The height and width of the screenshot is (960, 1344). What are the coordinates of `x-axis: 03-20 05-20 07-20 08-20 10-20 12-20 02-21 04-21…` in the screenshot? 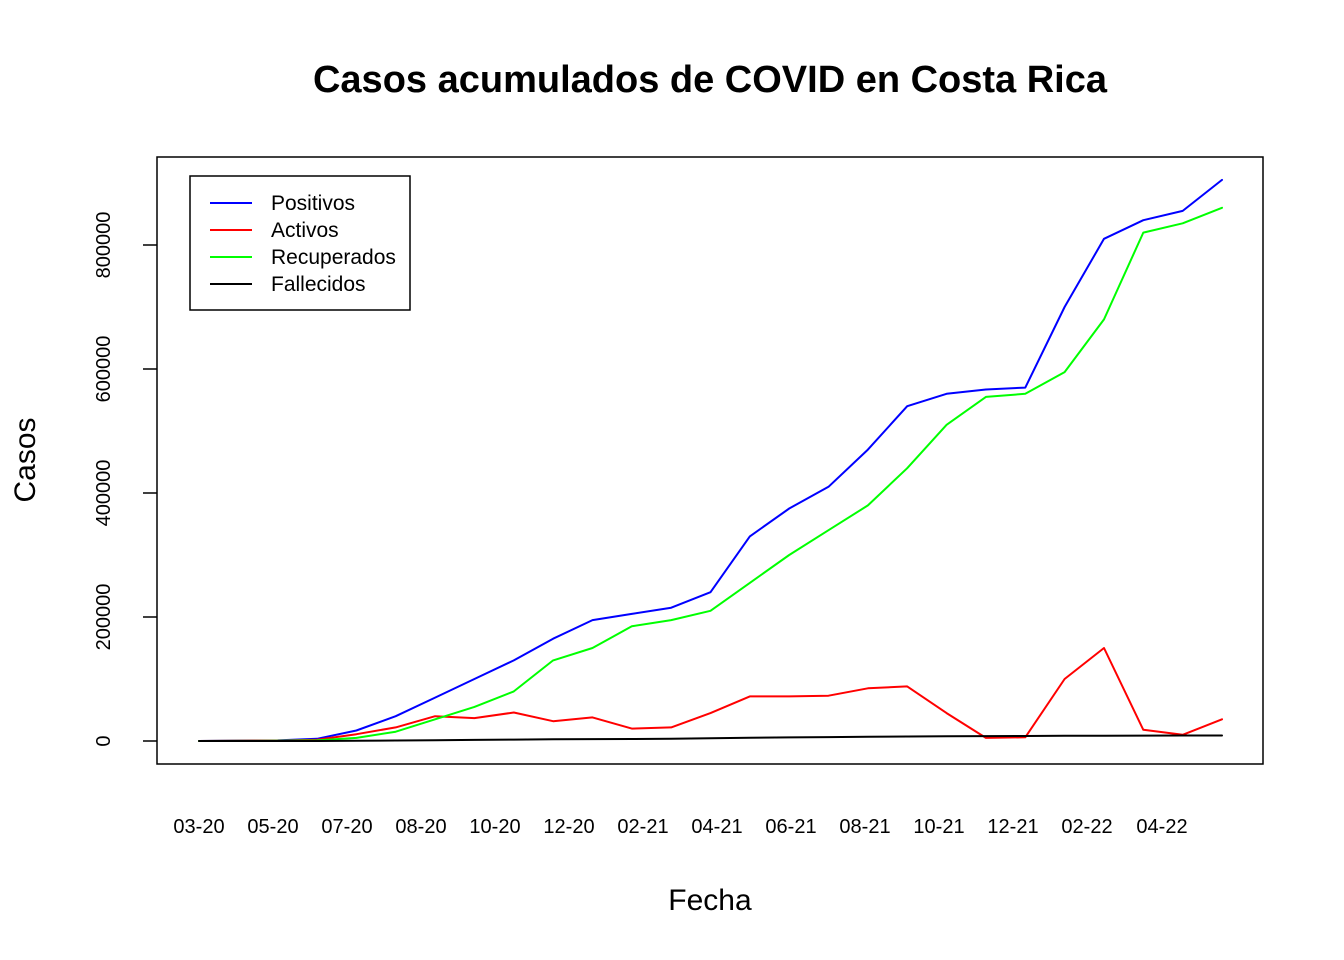 It's located at (680, 827).